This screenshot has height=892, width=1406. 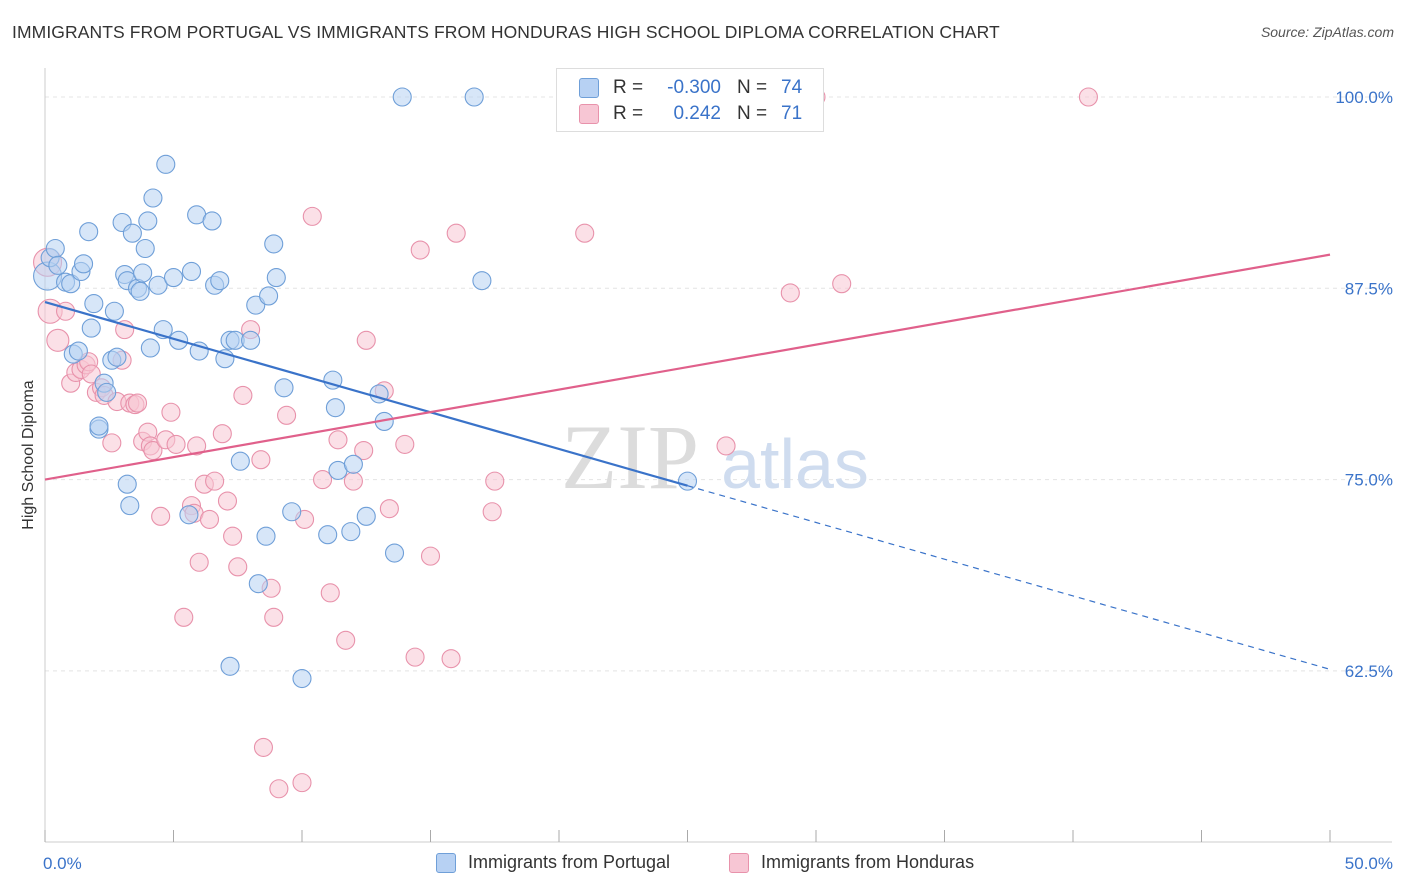 I want to click on x-tick-label: 50.0%, so click(x=1369, y=863).